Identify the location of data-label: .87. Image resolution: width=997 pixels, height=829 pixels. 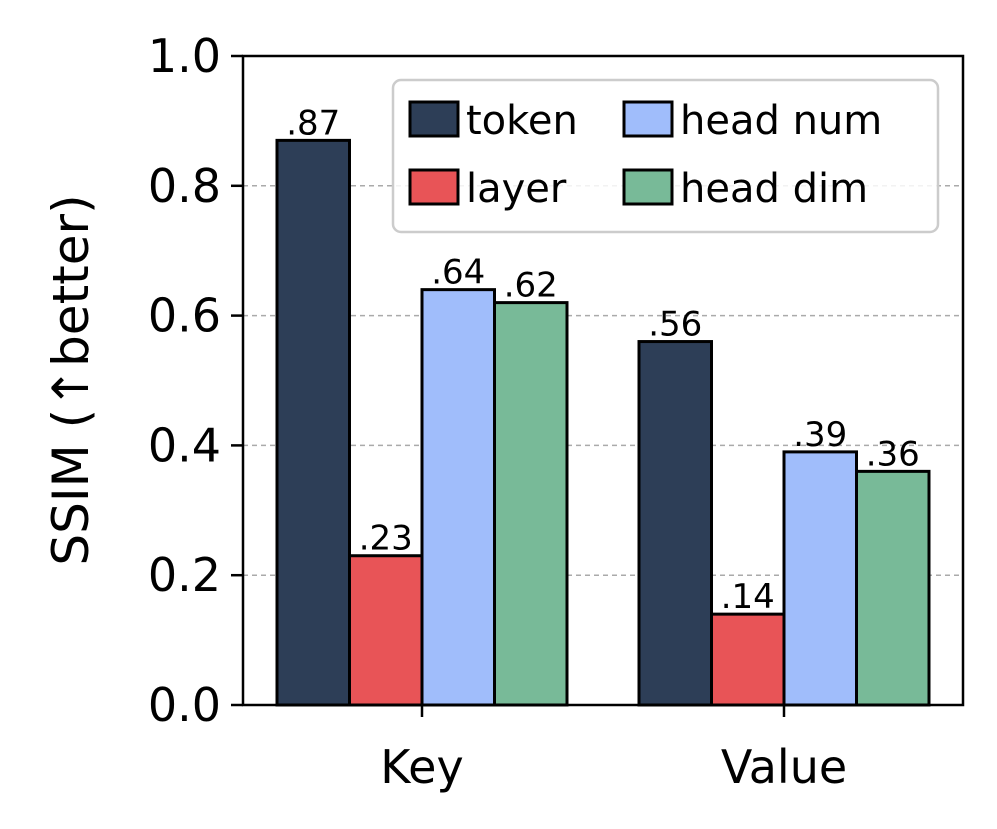
(313, 123).